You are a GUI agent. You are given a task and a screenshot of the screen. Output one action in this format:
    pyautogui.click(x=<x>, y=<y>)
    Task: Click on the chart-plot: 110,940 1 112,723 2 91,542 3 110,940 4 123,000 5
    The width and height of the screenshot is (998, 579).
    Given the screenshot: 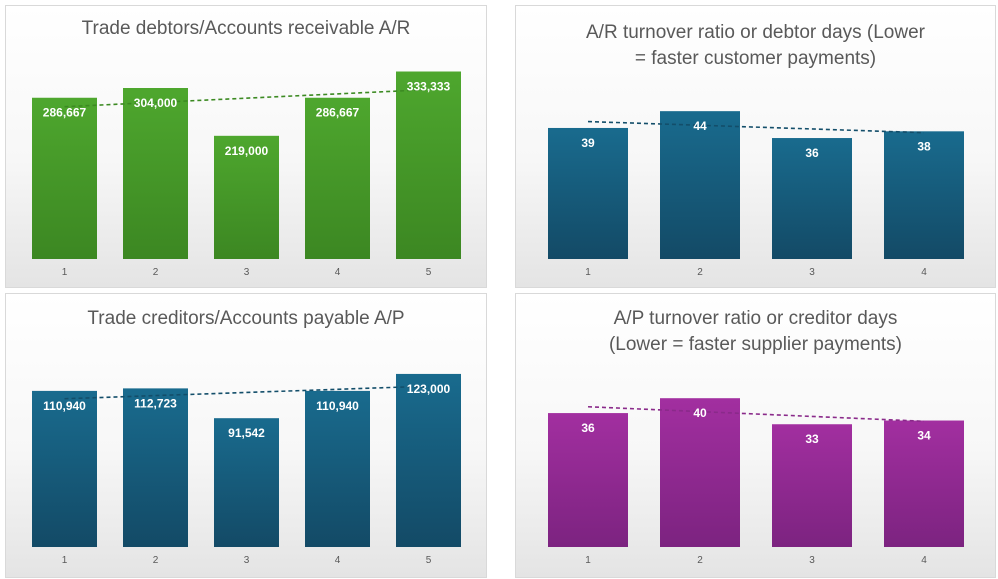 What is the action you would take?
    pyautogui.click(x=246, y=469)
    